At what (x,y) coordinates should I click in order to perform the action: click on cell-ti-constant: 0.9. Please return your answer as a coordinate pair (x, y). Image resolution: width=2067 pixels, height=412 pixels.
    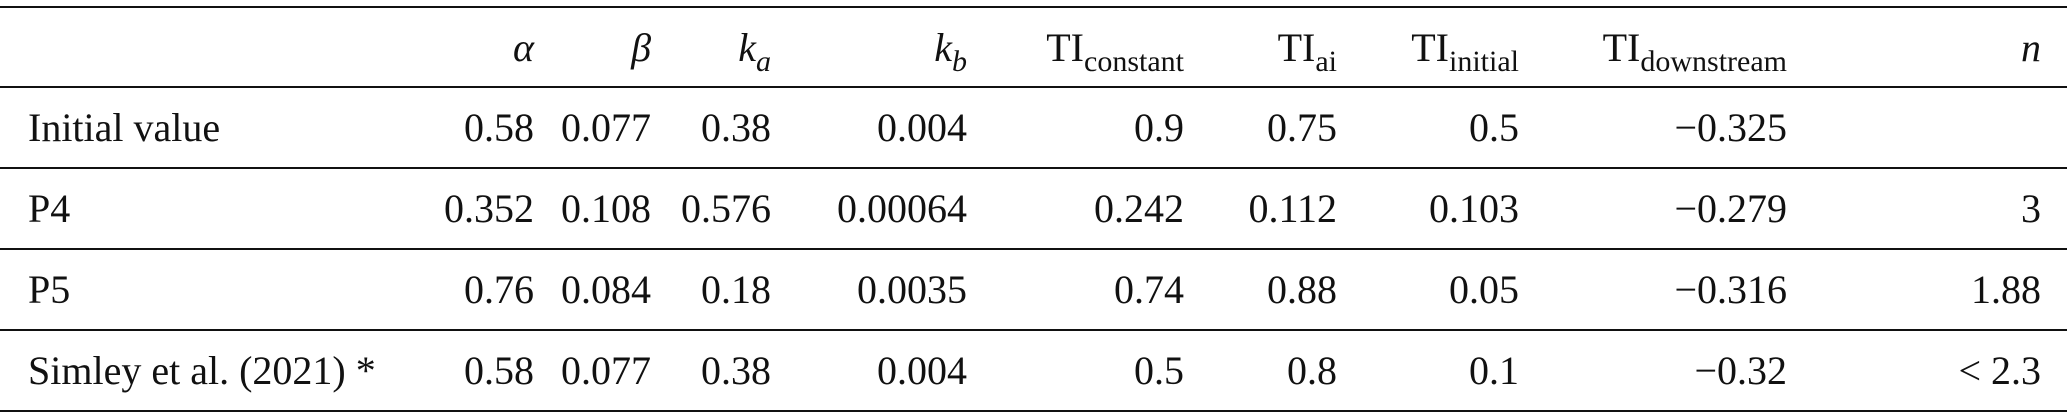
    Looking at the image, I should click on (1159, 127).